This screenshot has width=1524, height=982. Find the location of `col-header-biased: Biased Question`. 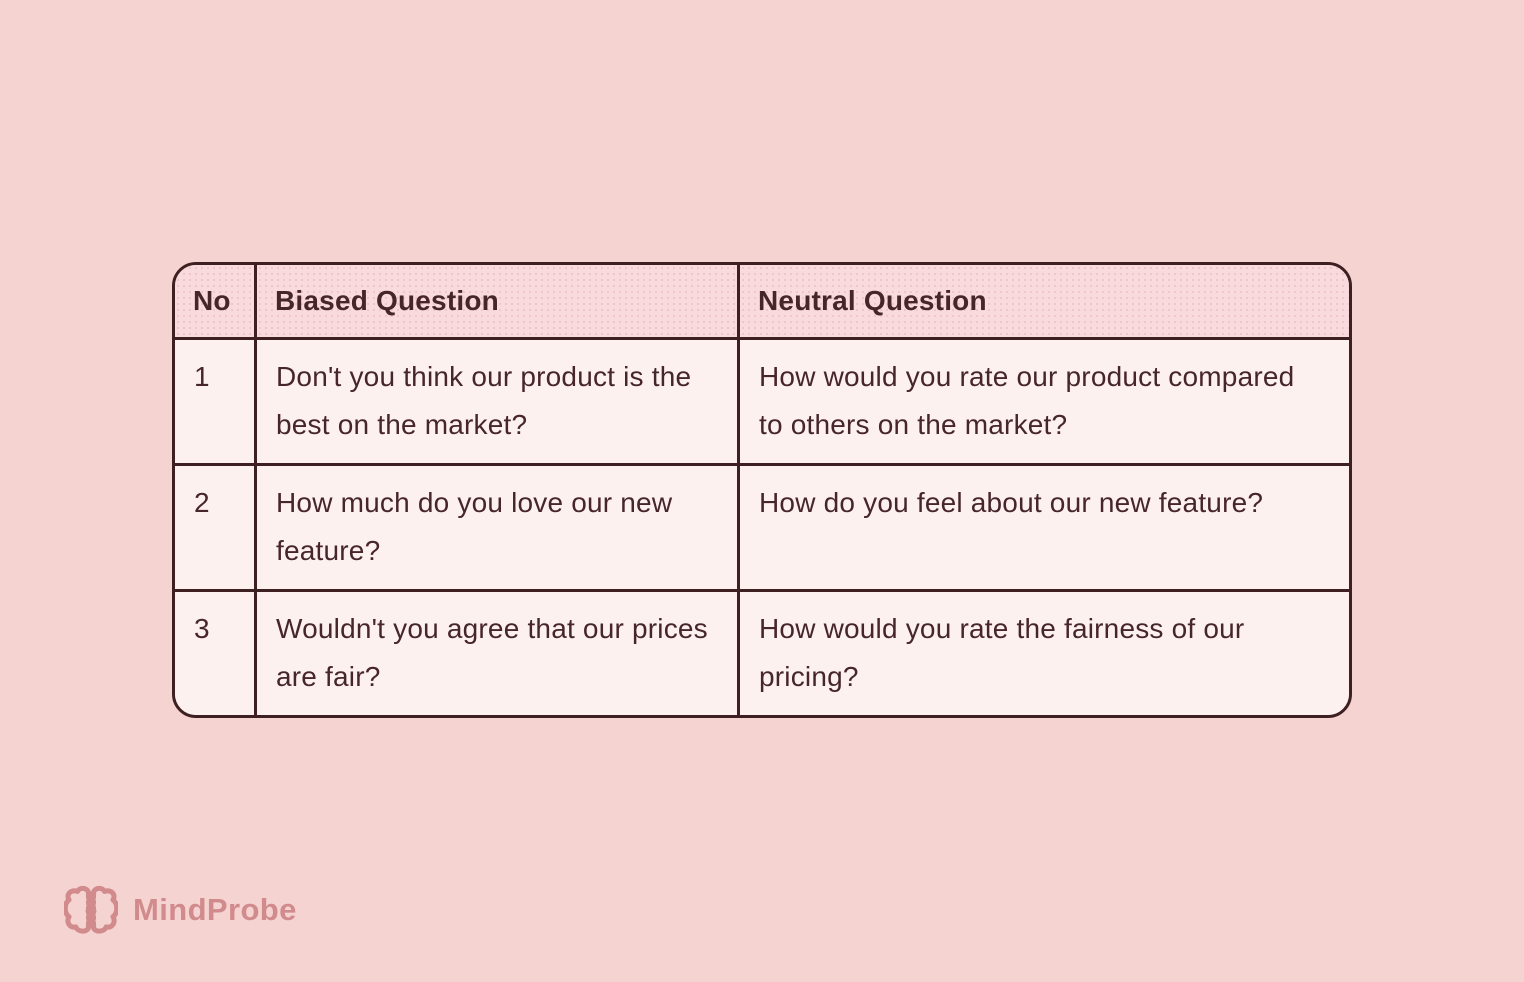

col-header-biased: Biased Question is located at coordinates (498, 302).